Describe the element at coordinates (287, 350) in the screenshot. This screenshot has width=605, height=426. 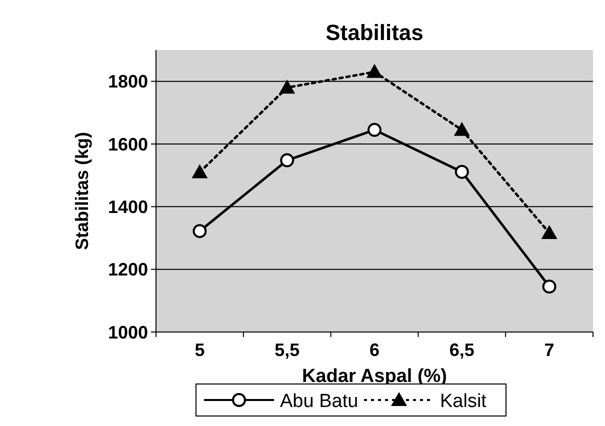
I see `x-tick-label: 5,5` at that location.